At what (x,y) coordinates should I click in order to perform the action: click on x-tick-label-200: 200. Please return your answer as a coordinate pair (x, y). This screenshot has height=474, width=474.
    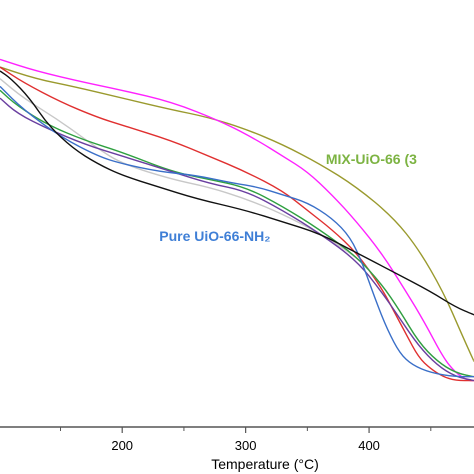
    Looking at the image, I should click on (122, 445).